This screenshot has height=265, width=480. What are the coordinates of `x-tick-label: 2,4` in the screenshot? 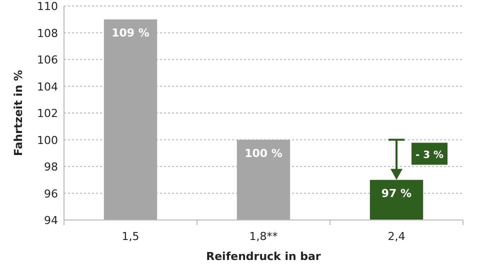 It's located at (397, 236).